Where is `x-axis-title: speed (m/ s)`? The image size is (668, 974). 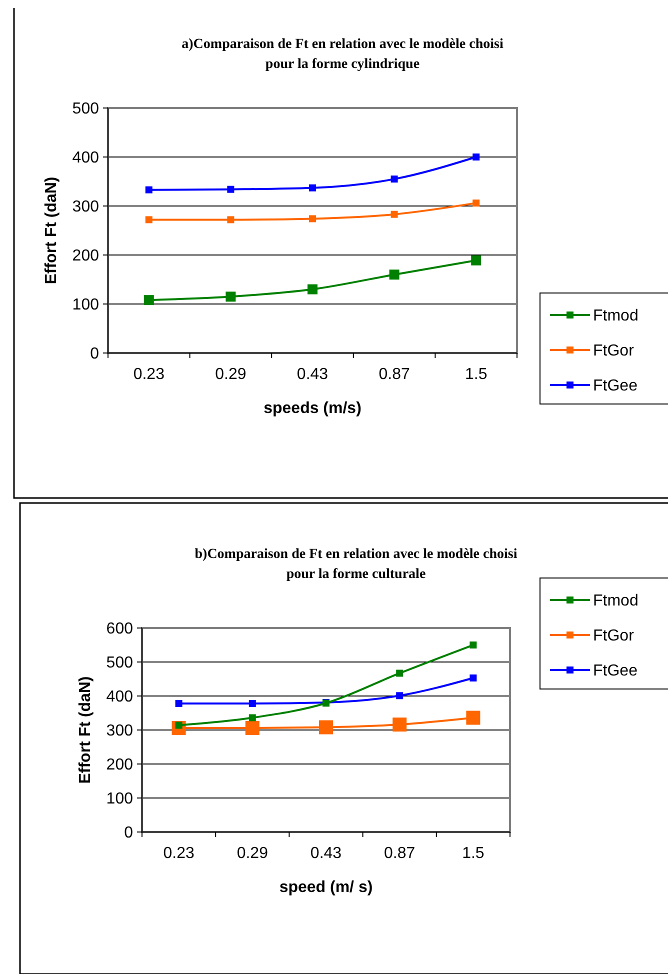 x-axis-title: speed (m/ s) is located at coordinates (326, 887).